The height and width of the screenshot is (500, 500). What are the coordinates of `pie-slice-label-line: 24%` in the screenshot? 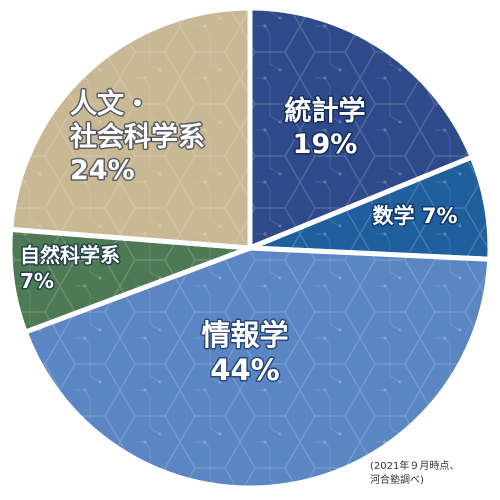 It's located at (102, 170).